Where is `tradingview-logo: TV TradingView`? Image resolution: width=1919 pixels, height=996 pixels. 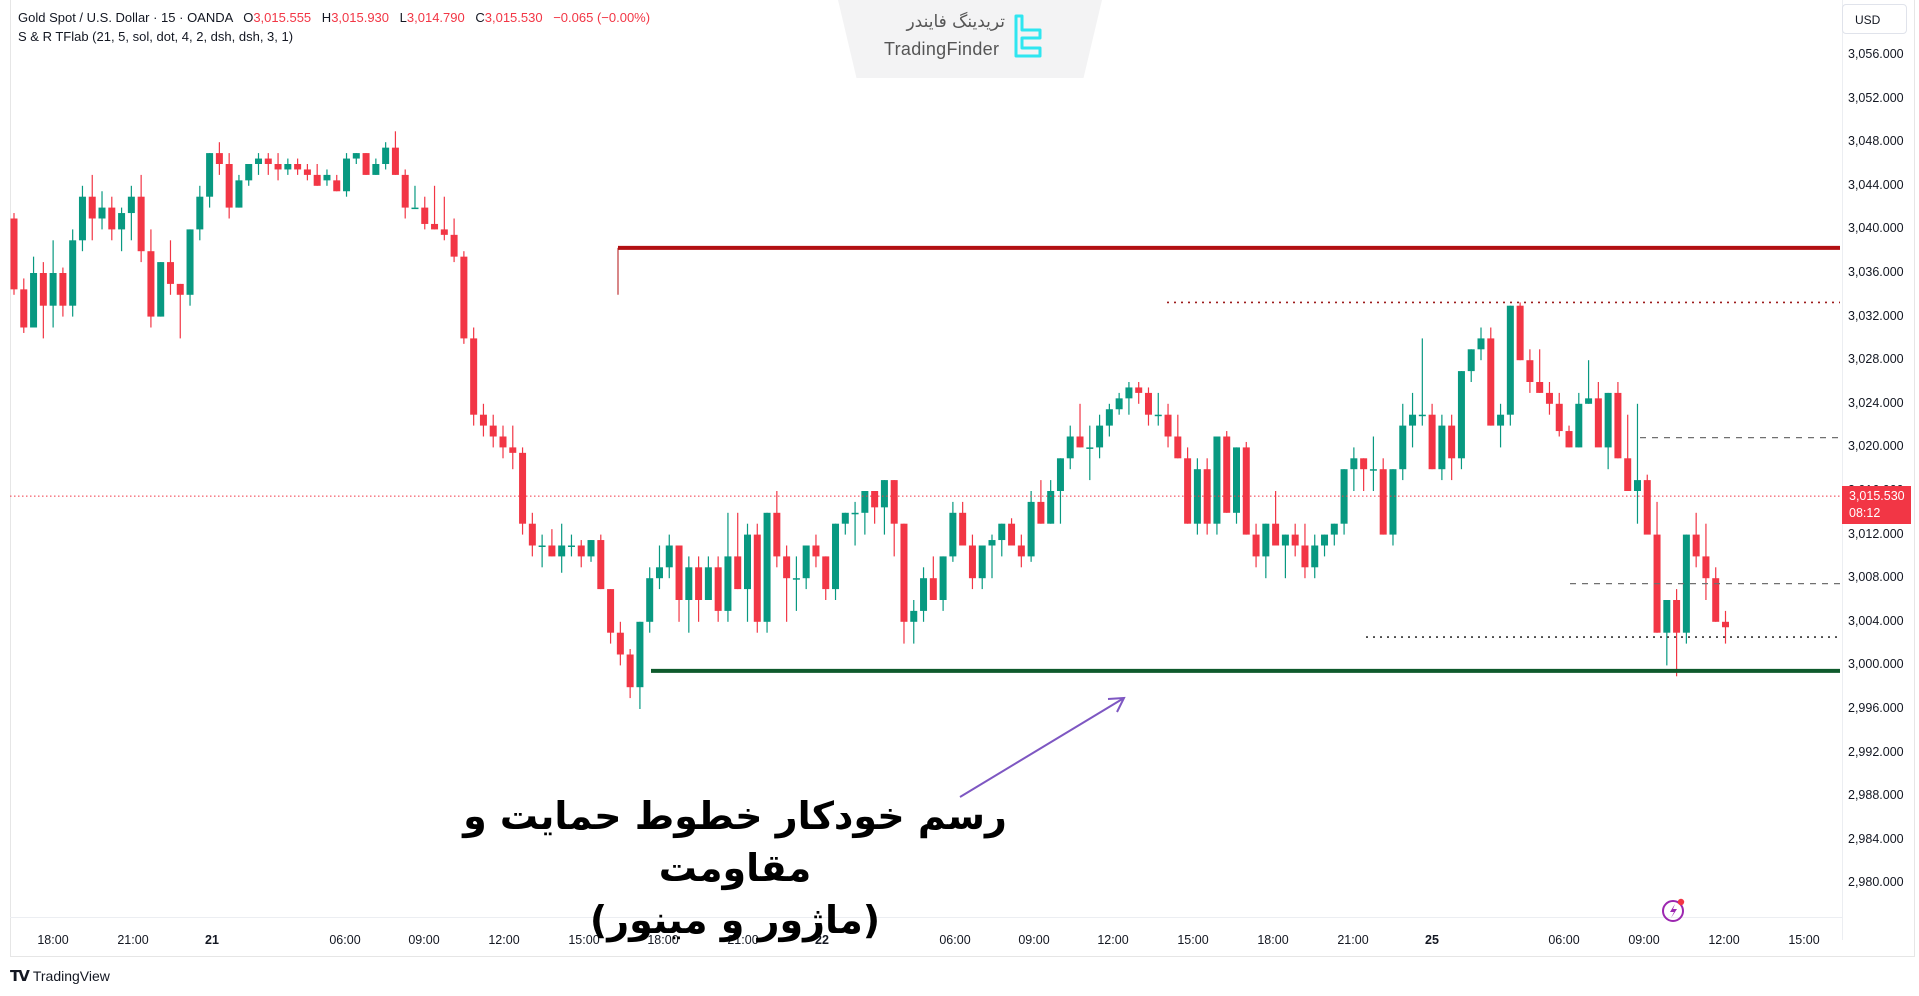
tradingview-logo: TV TradingView is located at coordinates (60, 976).